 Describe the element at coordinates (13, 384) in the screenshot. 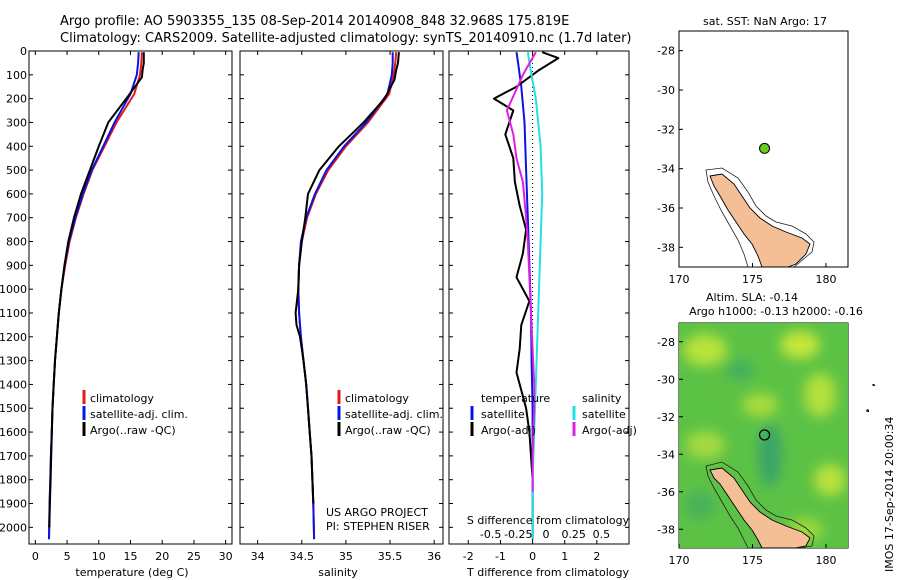

I see `depth-tick-label: 1400` at that location.